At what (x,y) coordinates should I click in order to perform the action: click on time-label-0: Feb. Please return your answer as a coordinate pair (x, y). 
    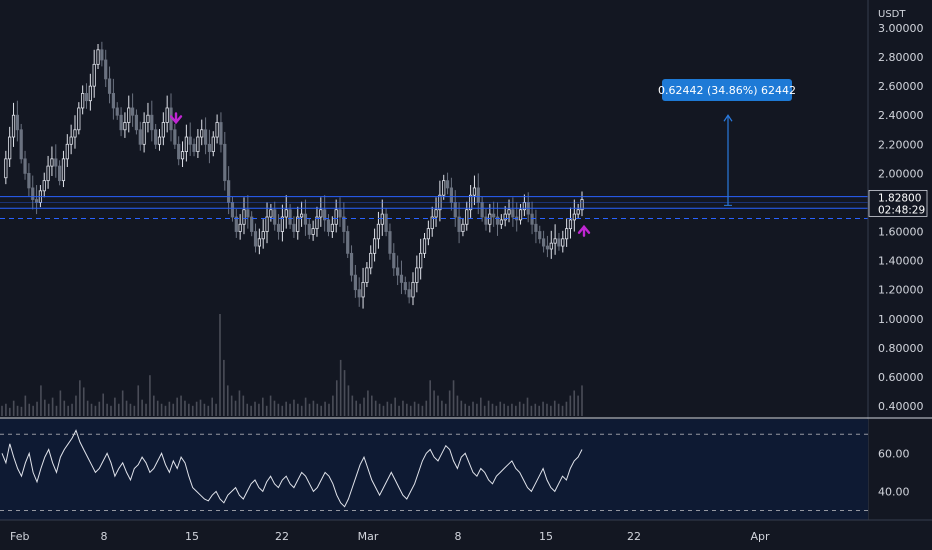
    Looking at the image, I should click on (19, 536).